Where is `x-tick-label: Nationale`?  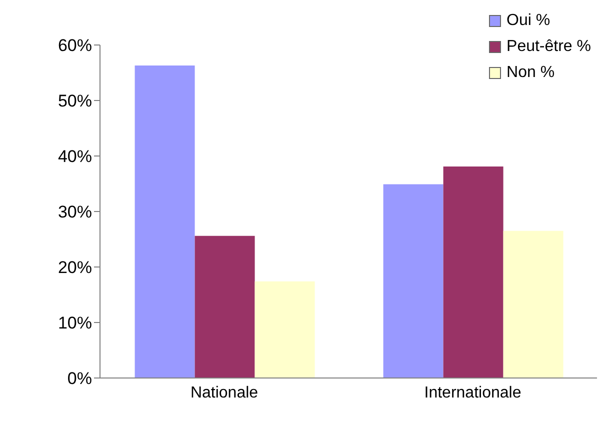
x-tick-label: Nationale is located at coordinates (224, 393).